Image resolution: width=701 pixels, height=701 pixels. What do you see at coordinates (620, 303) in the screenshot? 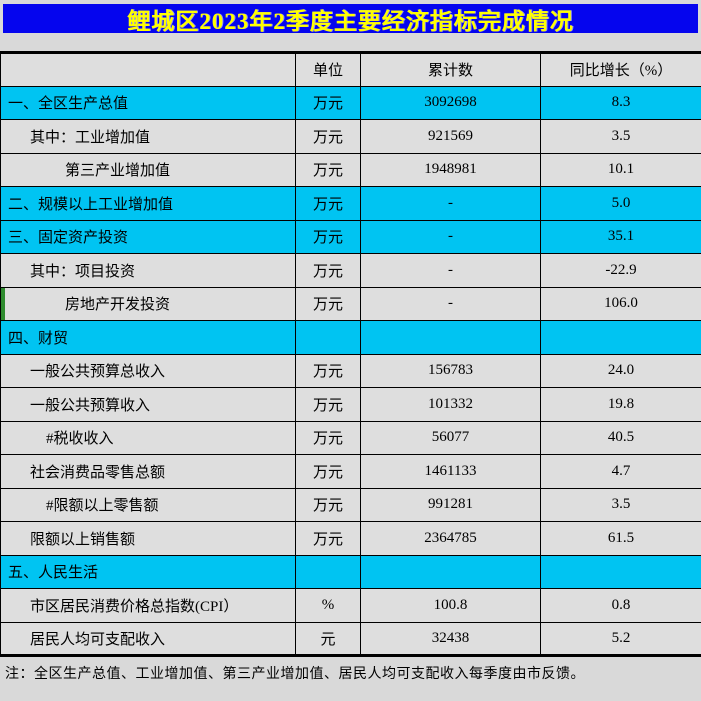
I see `cell-growth: 106.0` at bounding box center [620, 303].